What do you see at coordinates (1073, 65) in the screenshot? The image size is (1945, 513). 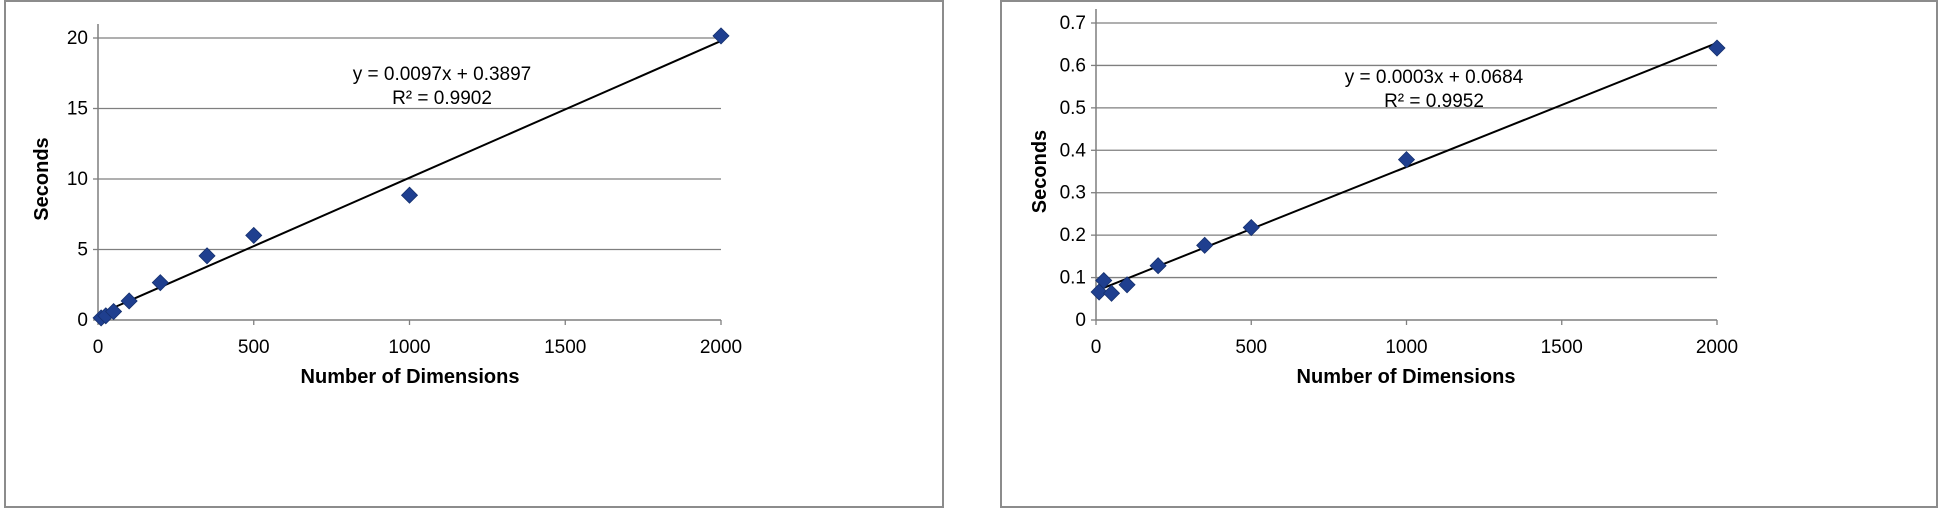 I see `y-tick-label: 0.6` at bounding box center [1073, 65].